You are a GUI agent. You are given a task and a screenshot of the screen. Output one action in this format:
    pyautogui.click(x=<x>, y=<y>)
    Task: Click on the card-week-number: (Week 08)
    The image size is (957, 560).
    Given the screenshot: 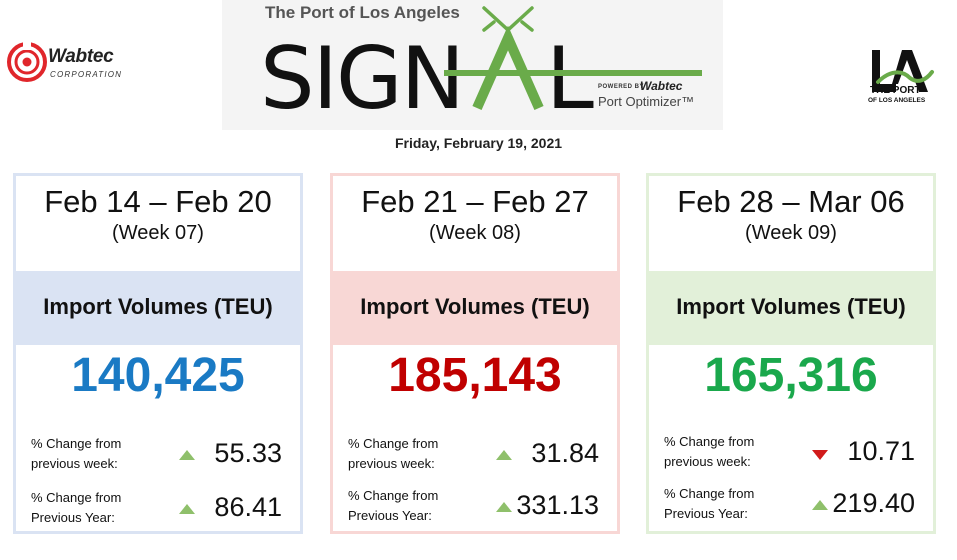 What is the action you would take?
    pyautogui.click(x=475, y=233)
    